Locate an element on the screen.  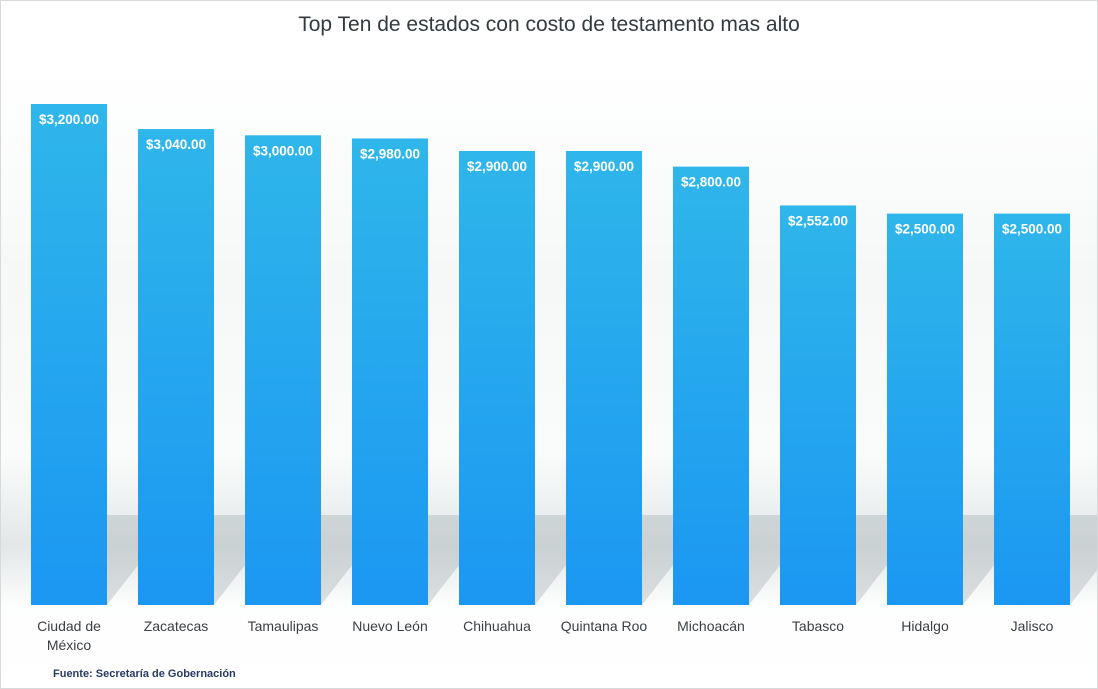
category-label: Hidalgo is located at coordinates (925, 626).